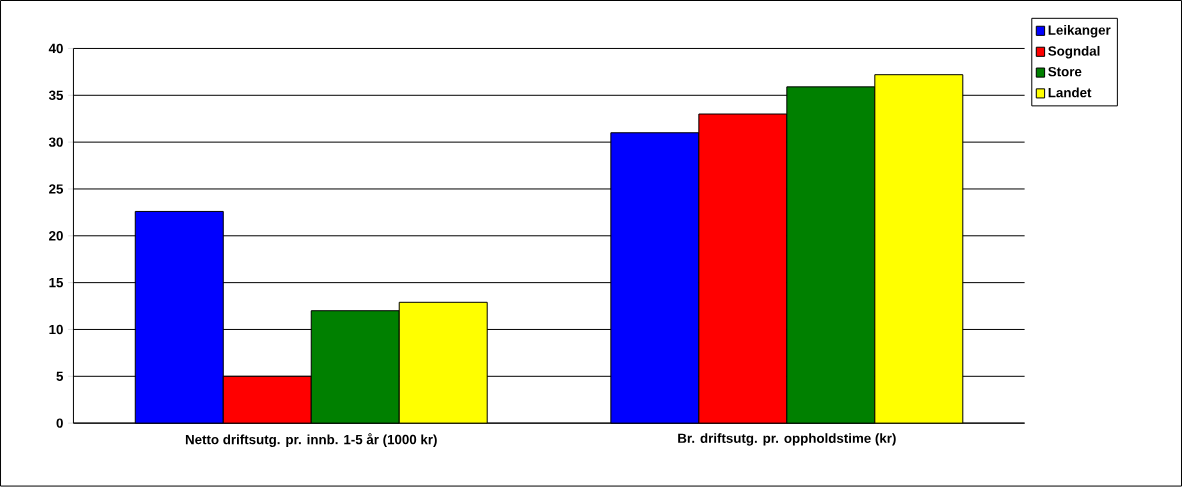 The height and width of the screenshot is (487, 1182). Describe the element at coordinates (60, 376) in the screenshot. I see `y-tick-label: 5` at that location.